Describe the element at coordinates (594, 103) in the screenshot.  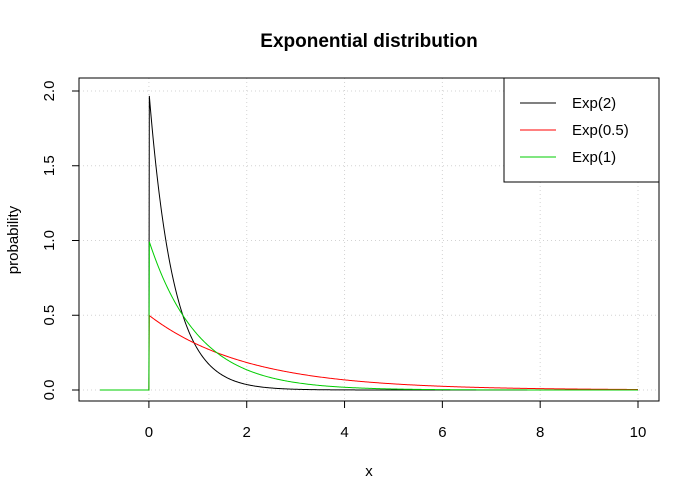
I see `legend-label: Exp(2)` at that location.